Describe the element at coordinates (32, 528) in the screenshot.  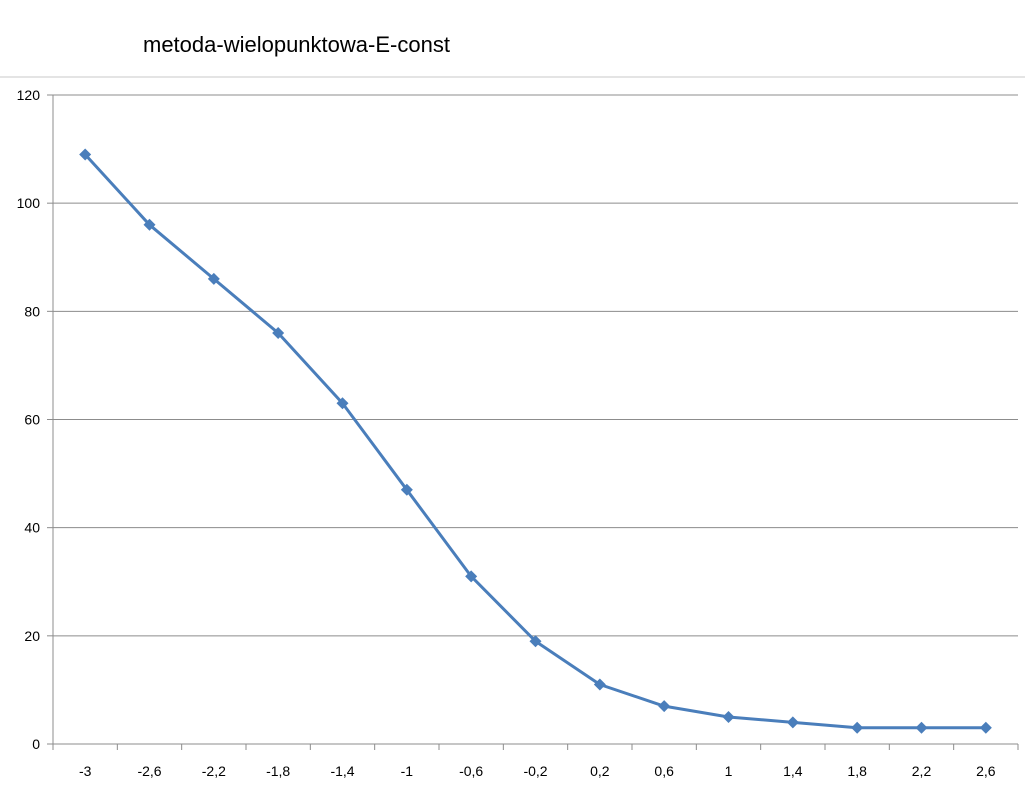
I see `y-tick-label: 40` at that location.